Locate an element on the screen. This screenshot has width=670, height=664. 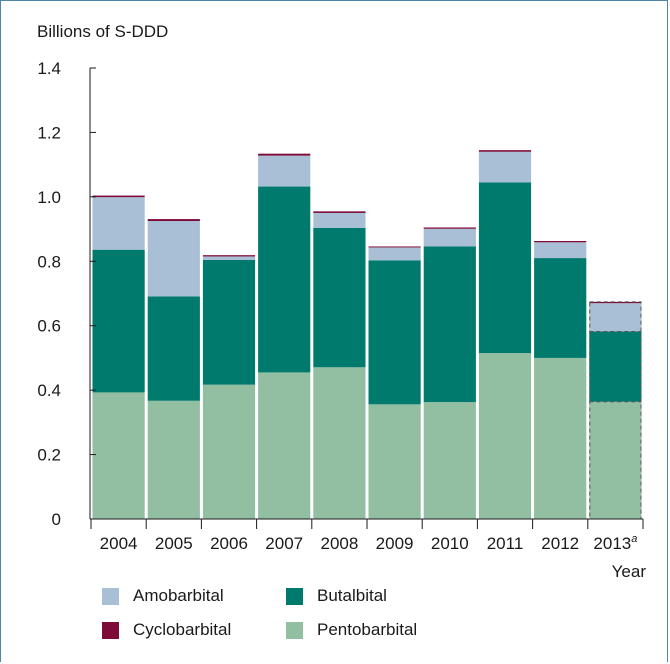
bar-butalbital-2012 is located at coordinates (560, 308).